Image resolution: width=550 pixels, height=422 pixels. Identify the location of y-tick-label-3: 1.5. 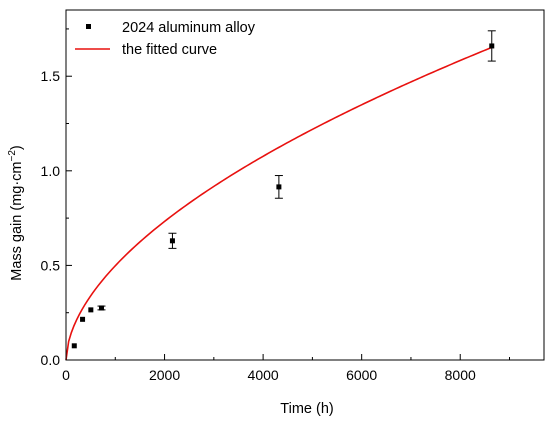
(51, 76).